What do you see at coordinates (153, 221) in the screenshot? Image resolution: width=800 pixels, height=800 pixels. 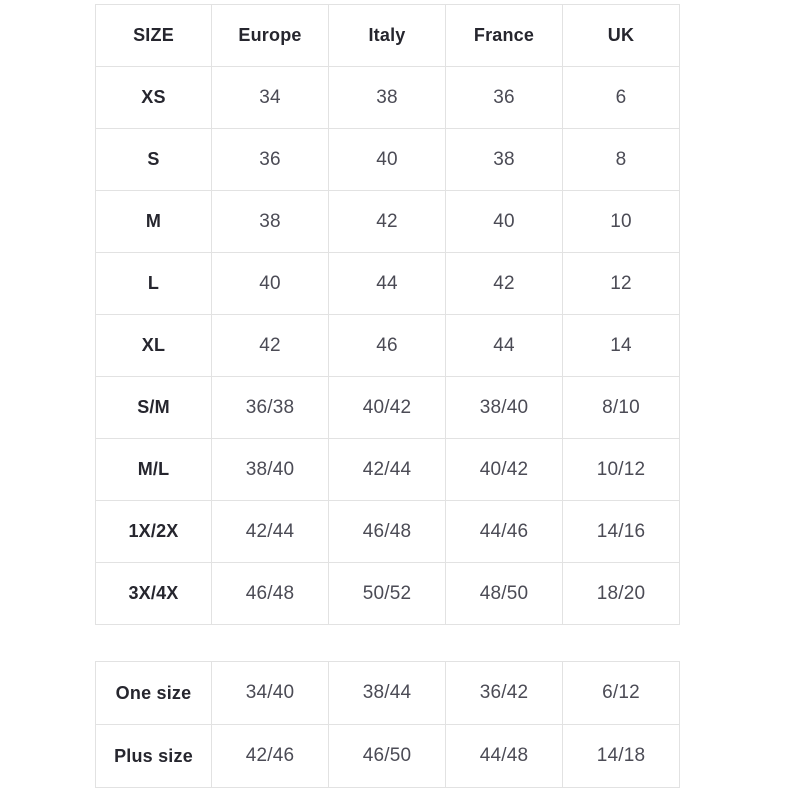 I see `row-label: M` at bounding box center [153, 221].